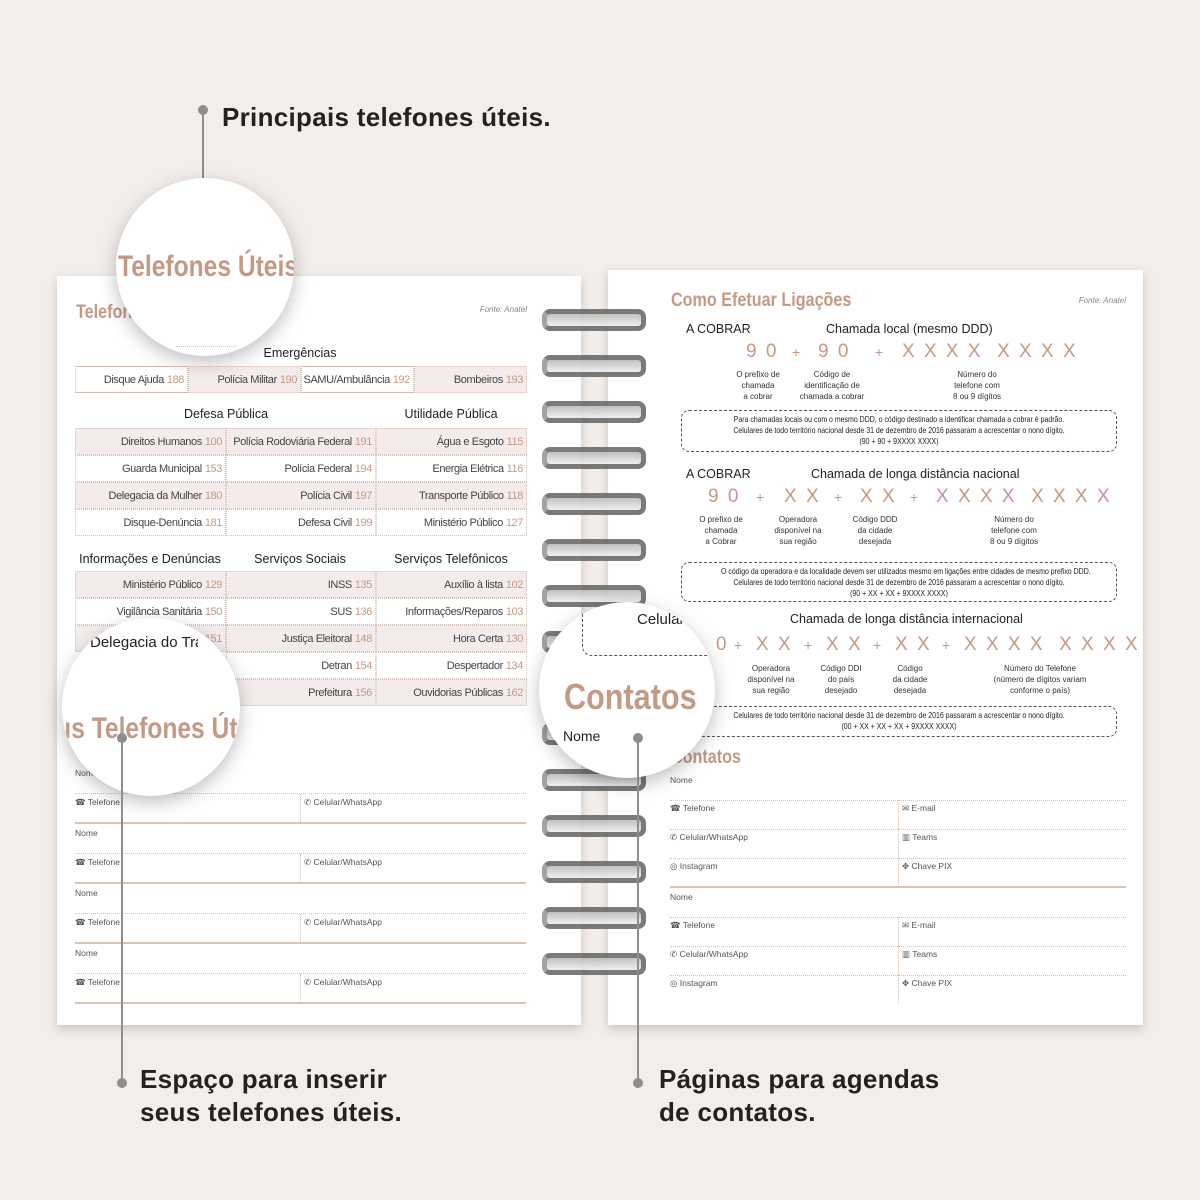 The width and height of the screenshot is (1200, 1200). What do you see at coordinates (514, 638) in the screenshot?
I see `service-number: 130` at bounding box center [514, 638].